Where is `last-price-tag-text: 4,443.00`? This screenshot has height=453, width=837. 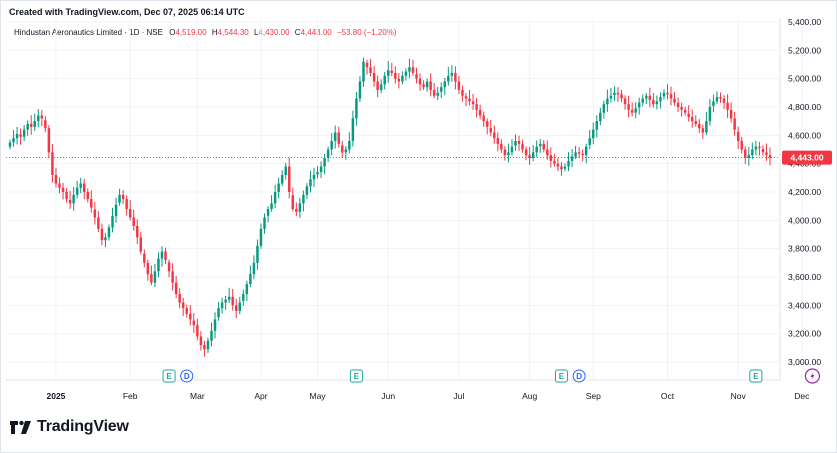 last-price-tag-text: 4,443.00 is located at coordinates (806, 158).